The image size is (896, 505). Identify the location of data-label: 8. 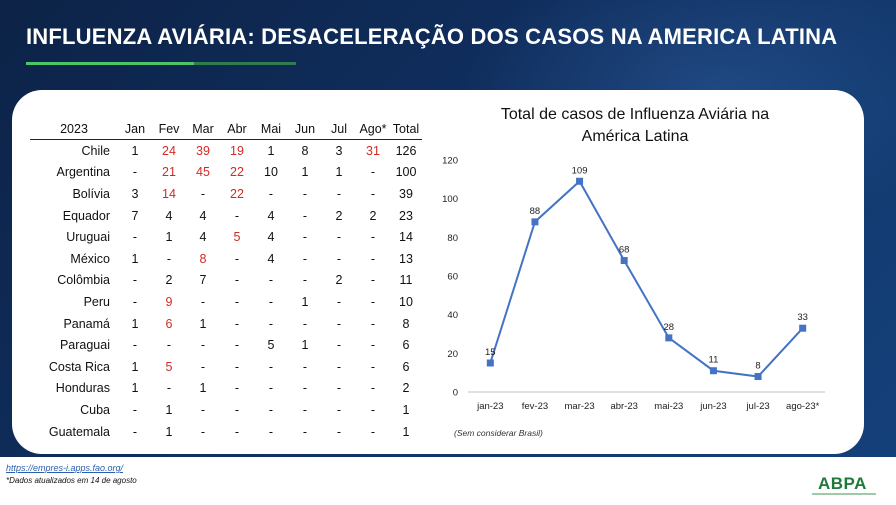
(757, 366).